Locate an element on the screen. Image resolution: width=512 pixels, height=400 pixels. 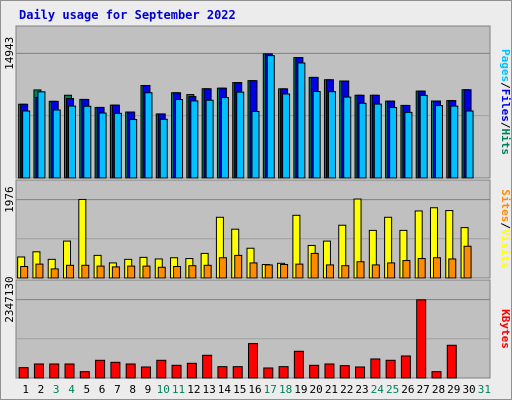
x-tick-label-day-26: 26 is located at coordinates (407, 389).